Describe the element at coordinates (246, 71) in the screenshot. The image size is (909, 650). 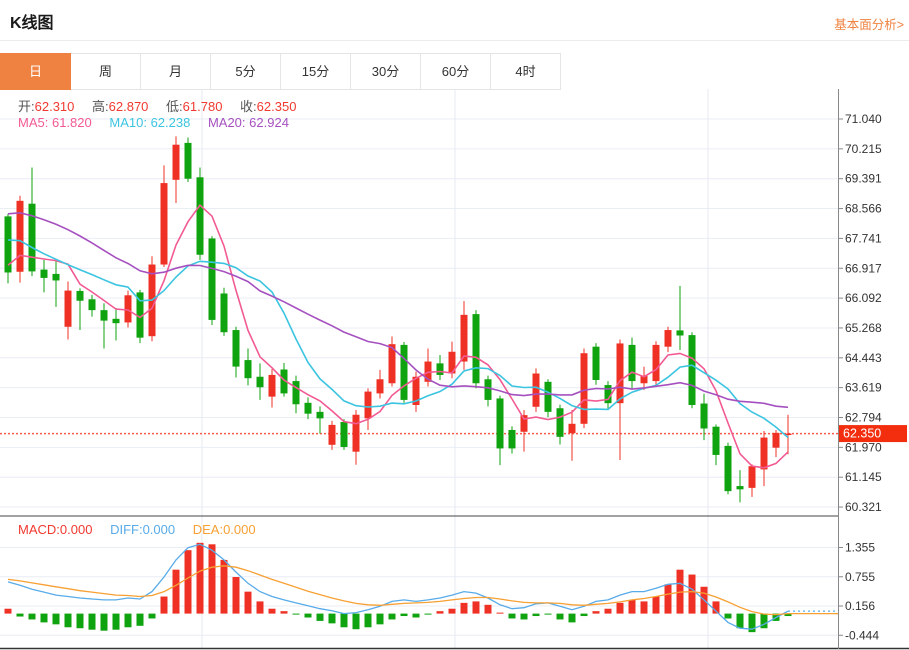
I see `tab-5分: 5分` at that location.